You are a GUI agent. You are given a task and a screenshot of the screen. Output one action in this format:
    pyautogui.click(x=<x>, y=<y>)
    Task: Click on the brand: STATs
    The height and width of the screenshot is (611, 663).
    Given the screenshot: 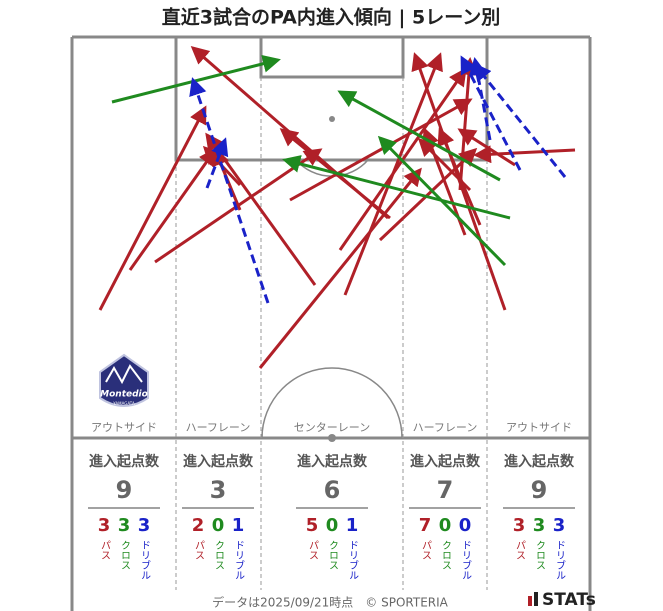 What is the action you would take?
    pyautogui.click(x=569, y=600)
    